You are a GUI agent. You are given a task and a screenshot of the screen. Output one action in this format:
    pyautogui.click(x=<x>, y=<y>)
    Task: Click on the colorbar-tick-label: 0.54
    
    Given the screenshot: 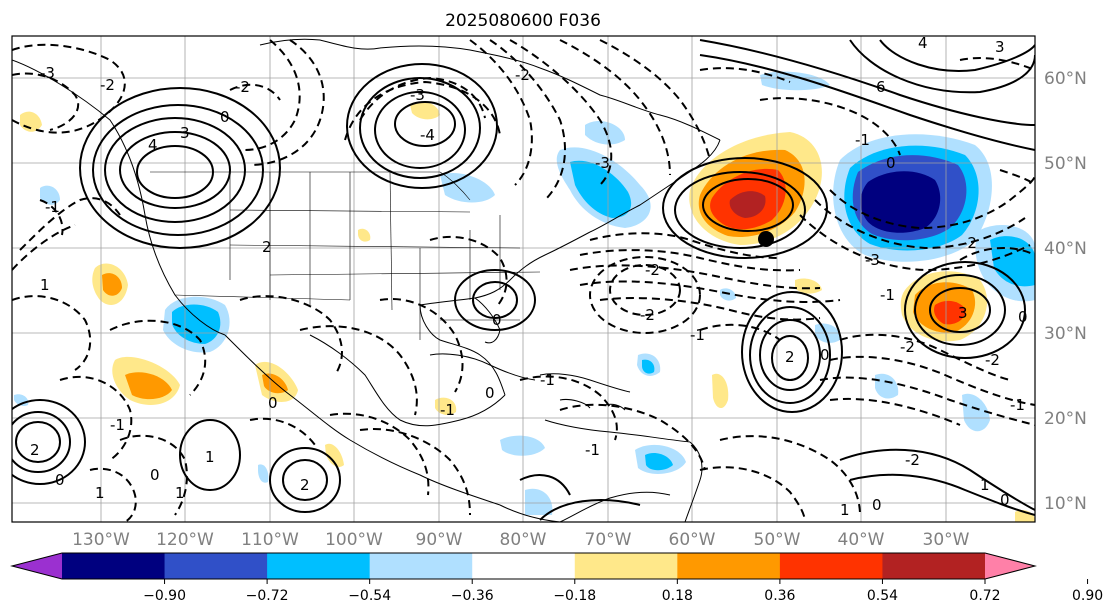 What is the action you would take?
    pyautogui.click(x=882, y=596)
    